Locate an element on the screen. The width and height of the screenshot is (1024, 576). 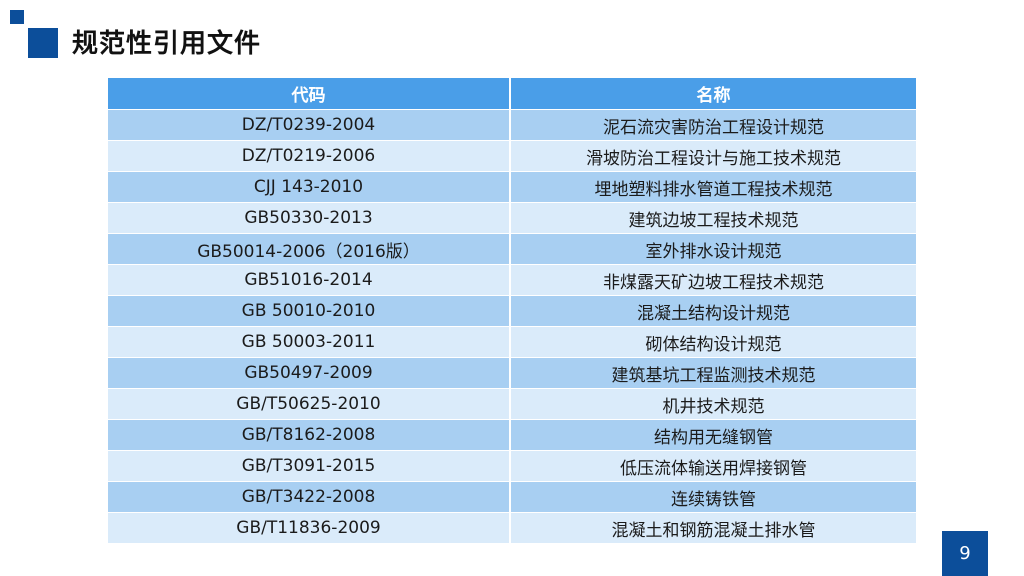
table-row: GB/T50625-2010 机井技术规范 is located at coordinates (512, 404).